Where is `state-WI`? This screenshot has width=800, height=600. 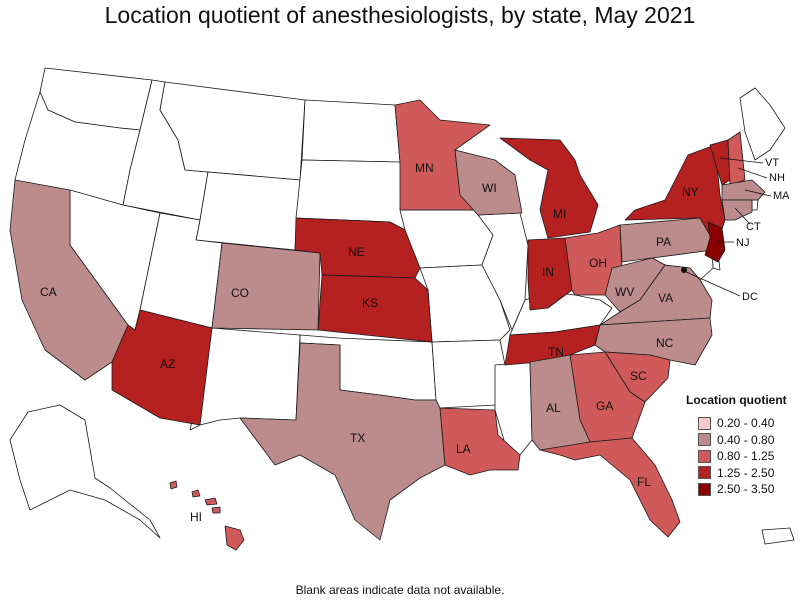 state-WI is located at coordinates (488, 182).